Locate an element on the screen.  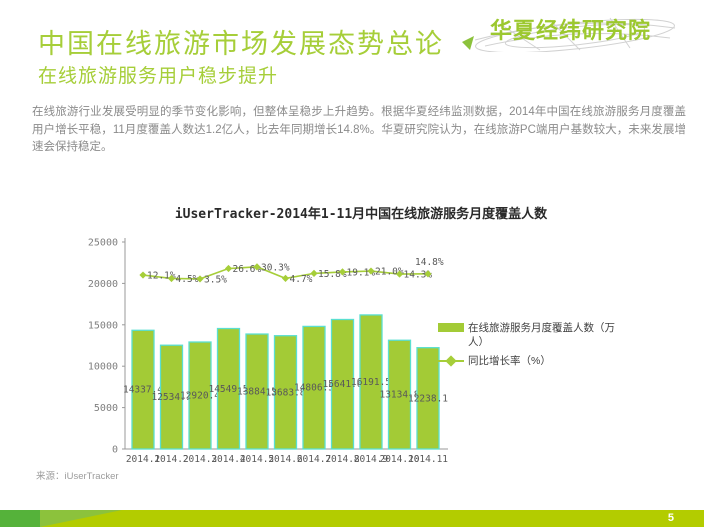
growth-label: 14.3% is located at coordinates (418, 275).